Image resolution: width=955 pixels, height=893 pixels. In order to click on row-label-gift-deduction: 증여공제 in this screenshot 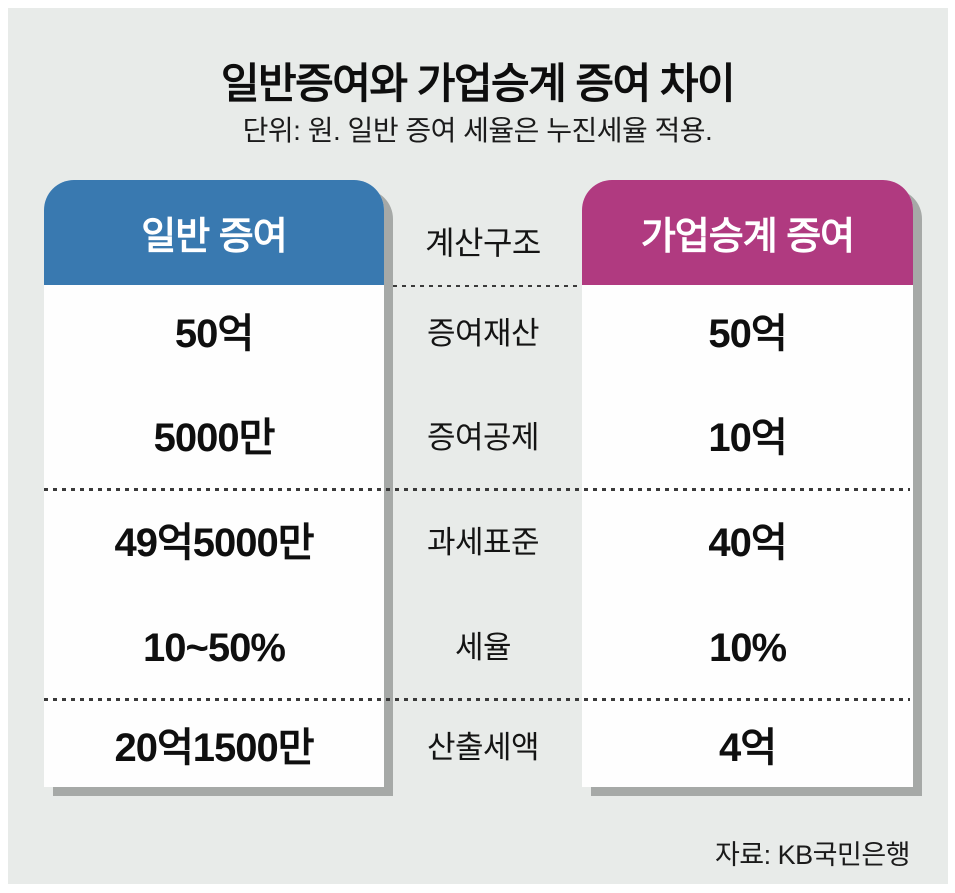, I will do `click(483, 437)`.